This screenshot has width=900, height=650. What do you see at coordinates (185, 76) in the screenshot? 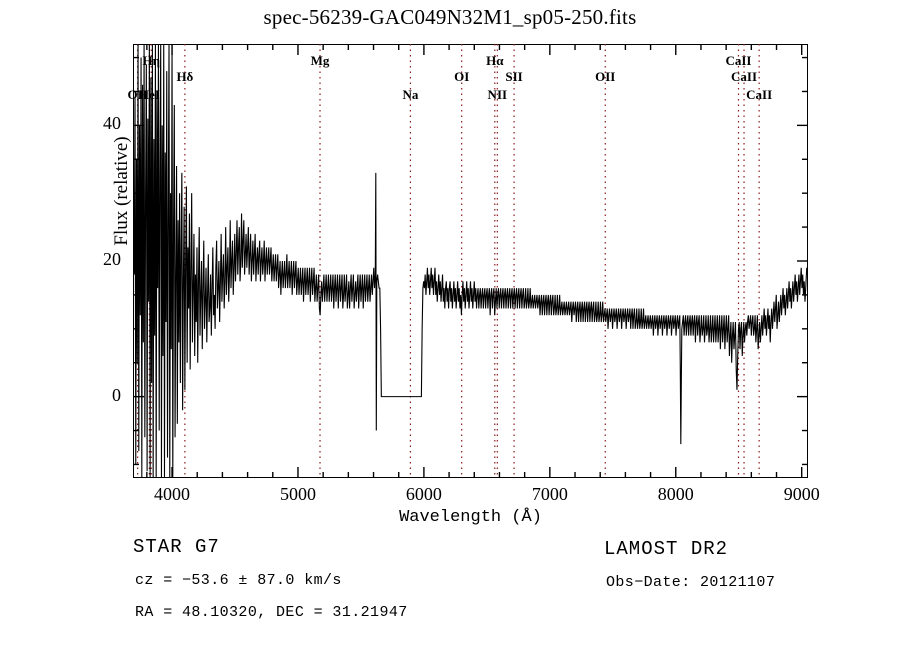
I see `spectral-line-label-h: Hδ` at bounding box center [185, 76].